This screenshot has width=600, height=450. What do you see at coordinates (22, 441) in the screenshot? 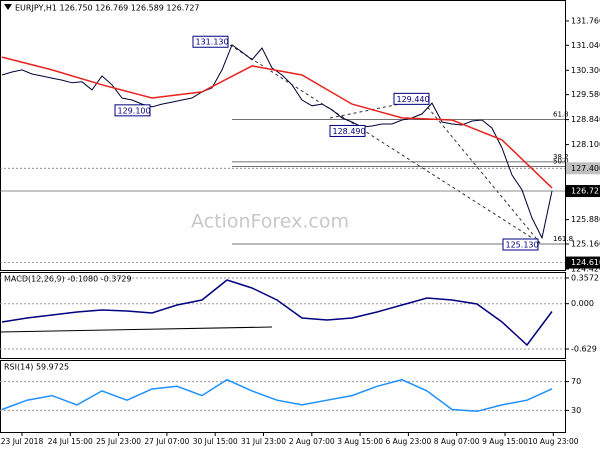
I see `x-tick-label: 23 Jul 2018` at bounding box center [22, 441].